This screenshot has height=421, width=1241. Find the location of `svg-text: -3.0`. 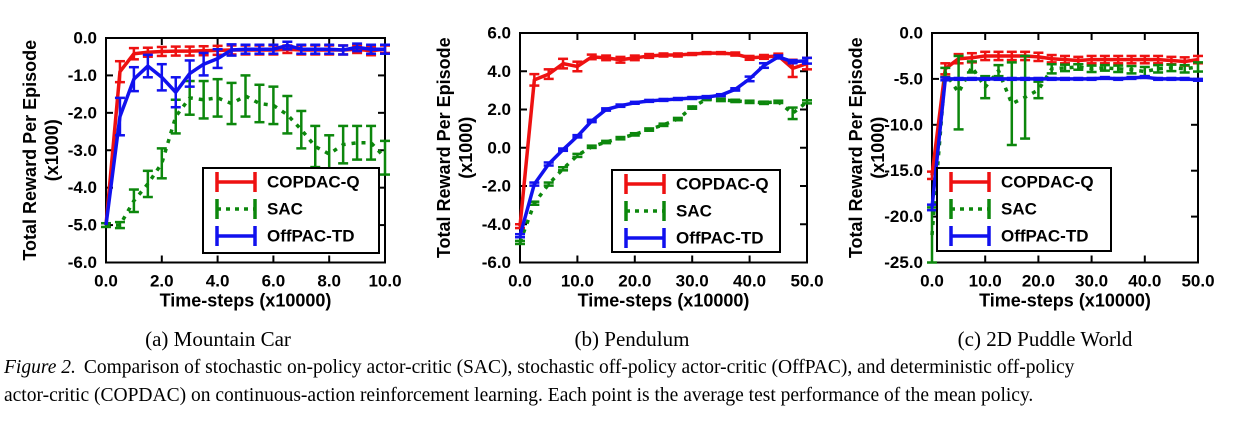

svg-text: -3.0 is located at coordinates (82, 150).